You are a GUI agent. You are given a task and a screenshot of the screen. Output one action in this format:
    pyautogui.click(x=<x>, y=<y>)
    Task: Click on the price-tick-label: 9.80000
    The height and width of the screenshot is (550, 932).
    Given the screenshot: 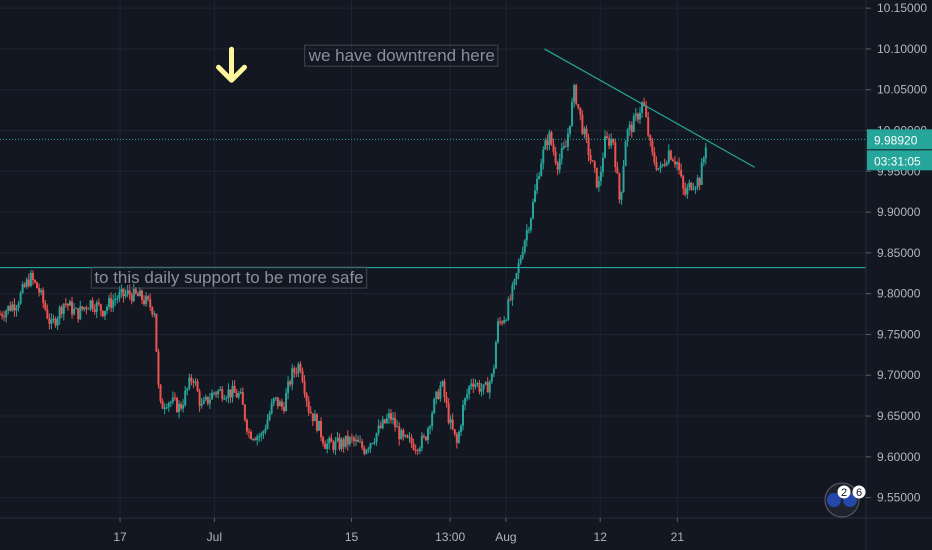 What is the action you would take?
    pyautogui.click(x=899, y=294)
    